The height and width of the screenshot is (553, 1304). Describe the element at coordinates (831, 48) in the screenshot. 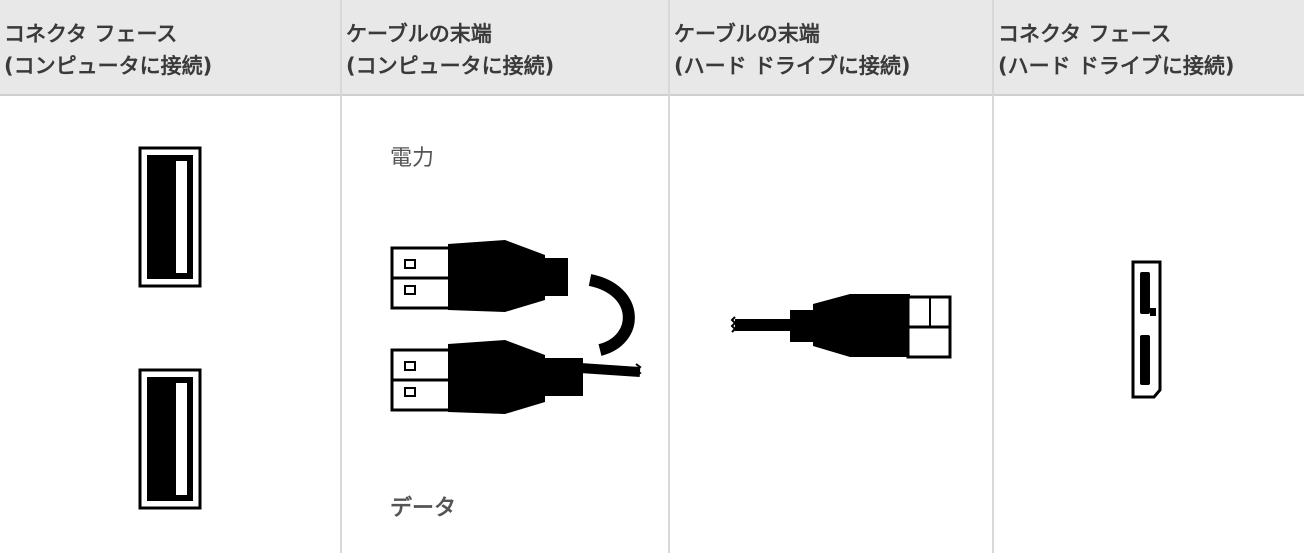

I see `header-cell: ケーブルの末端 (ハード ドライブに接続)` at that location.